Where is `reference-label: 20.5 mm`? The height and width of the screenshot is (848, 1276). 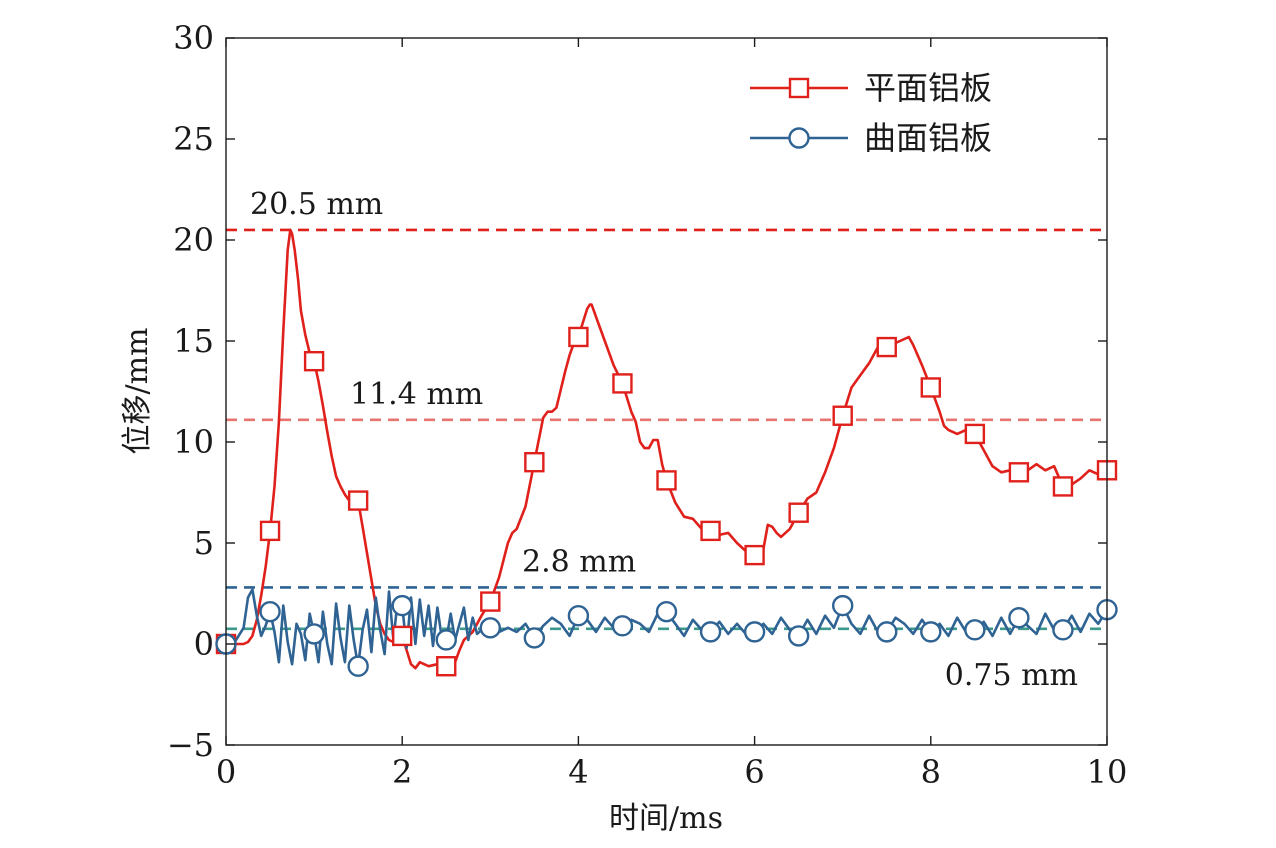 reference-label: 20.5 mm is located at coordinates (316, 204).